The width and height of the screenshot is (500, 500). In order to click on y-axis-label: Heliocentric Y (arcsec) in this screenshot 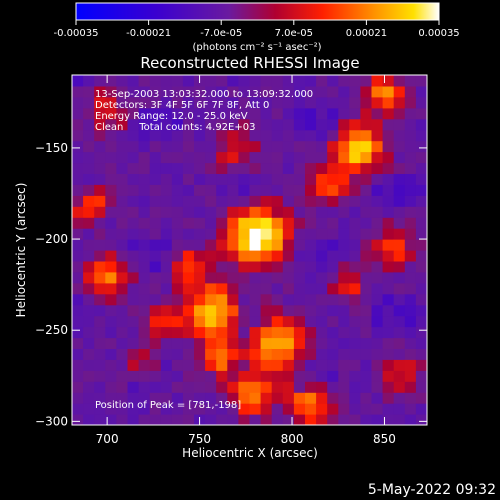, I will do `click(21, 250)`.